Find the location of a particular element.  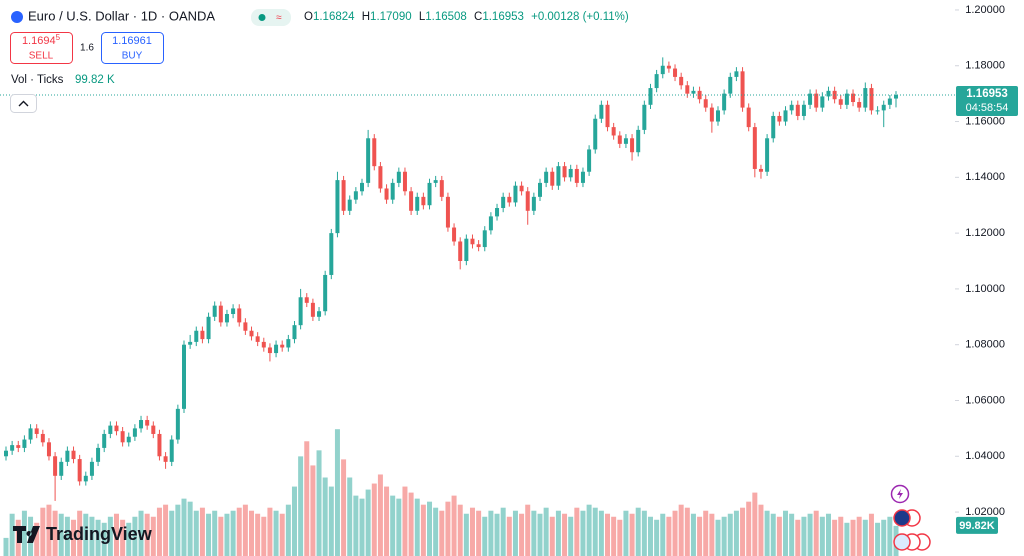

ohlc-value: 1.16508 is located at coordinates (446, 17).